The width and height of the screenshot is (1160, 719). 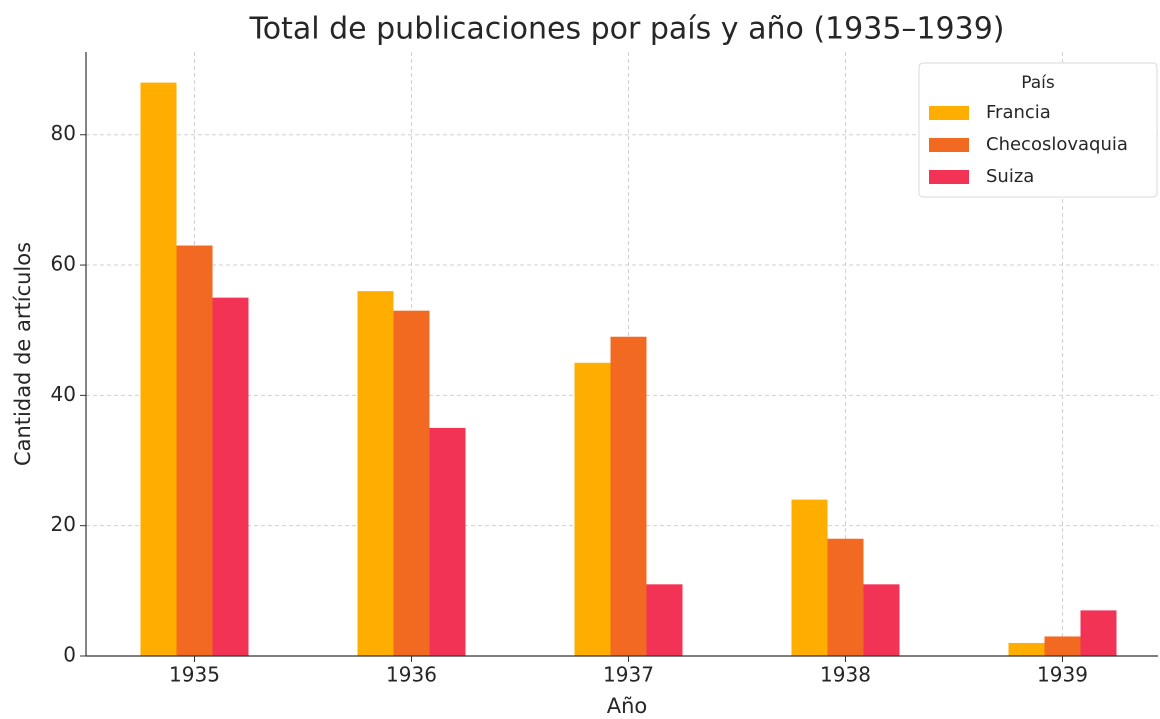 I want to click on y-tick-label: 40, so click(x=63, y=394).